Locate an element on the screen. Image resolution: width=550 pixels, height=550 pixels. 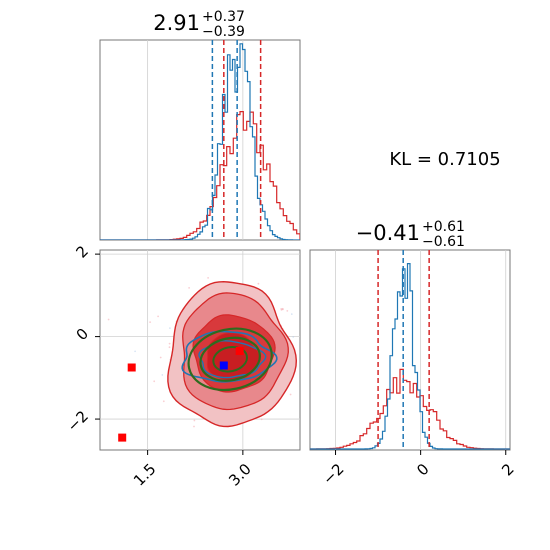
joint-x-tick-label: 3.0 is located at coordinates (240, 475).